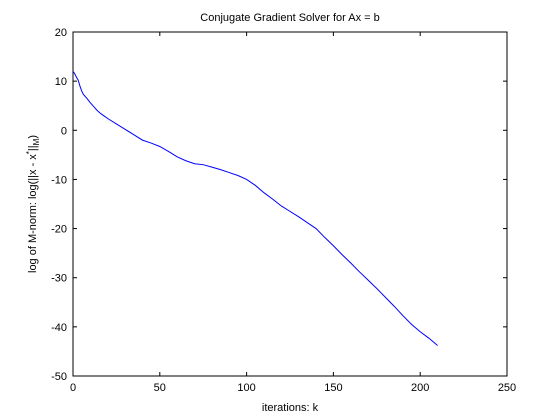  What do you see at coordinates (33, 137) in the screenshot?
I see `y-axis-label-suffix: )` at bounding box center [33, 137].